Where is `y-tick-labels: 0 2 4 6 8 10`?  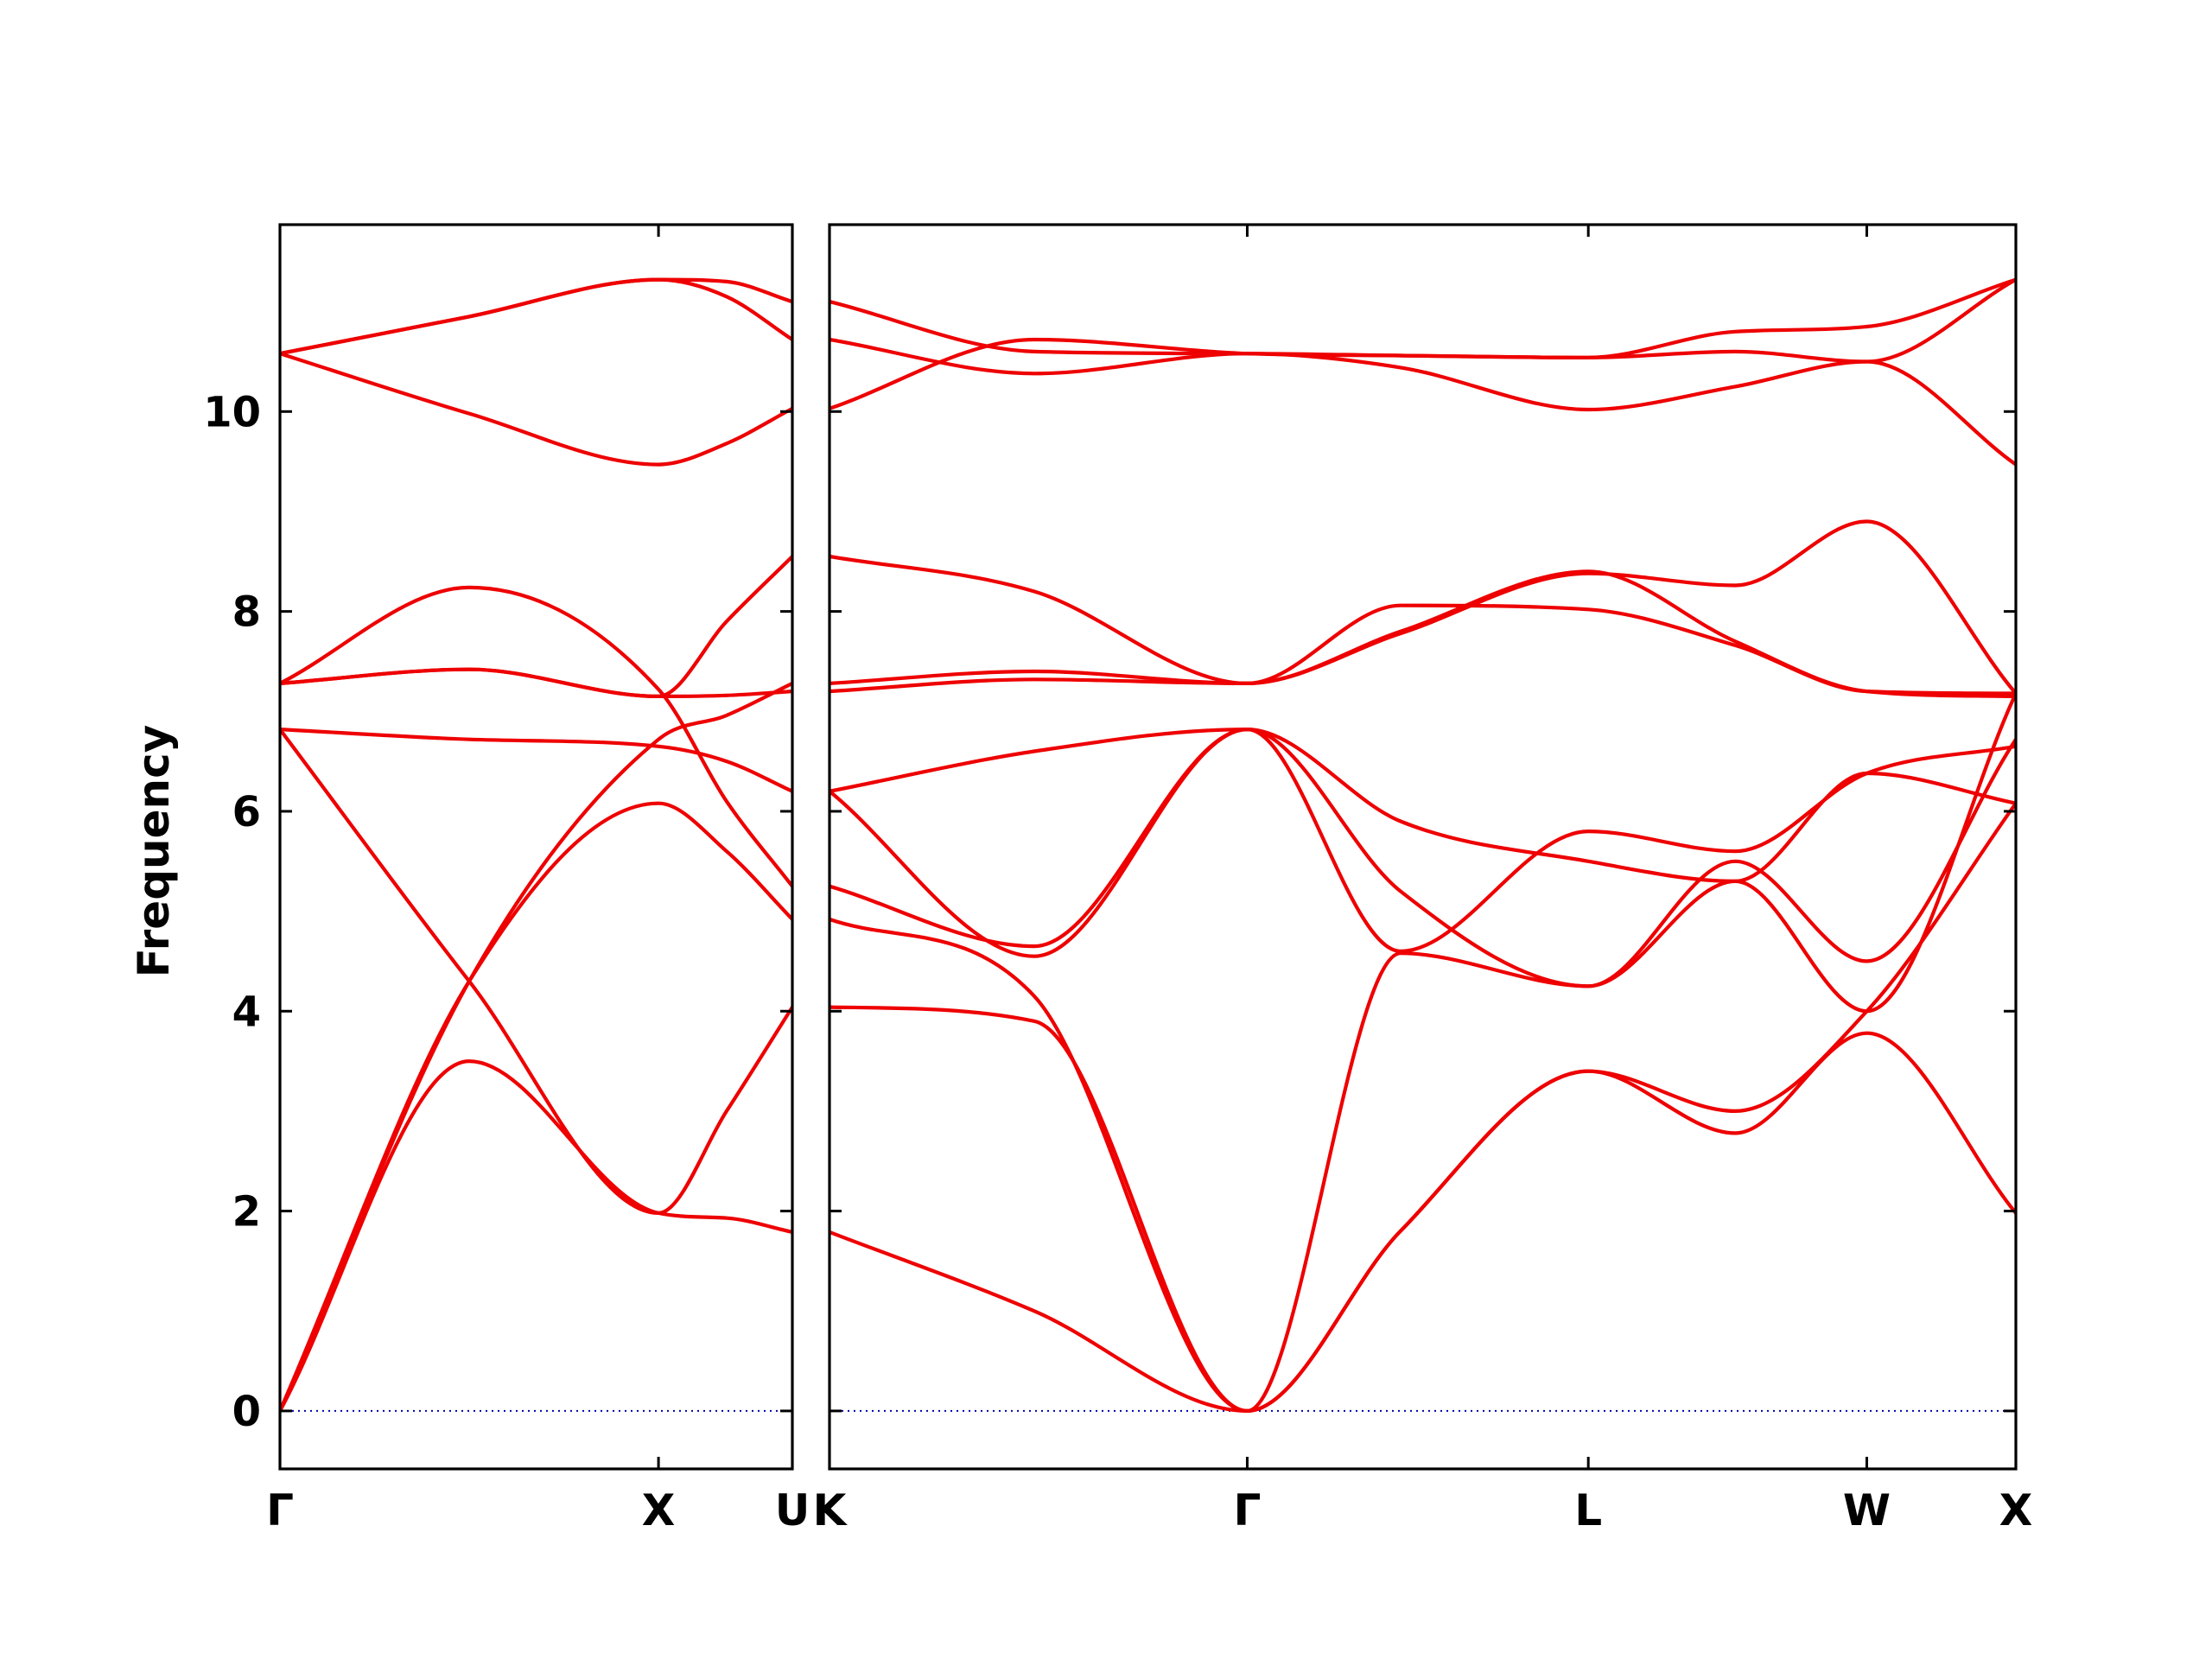
y-tick-labels: 0 2 4 6 8 10 is located at coordinates (232, 912).